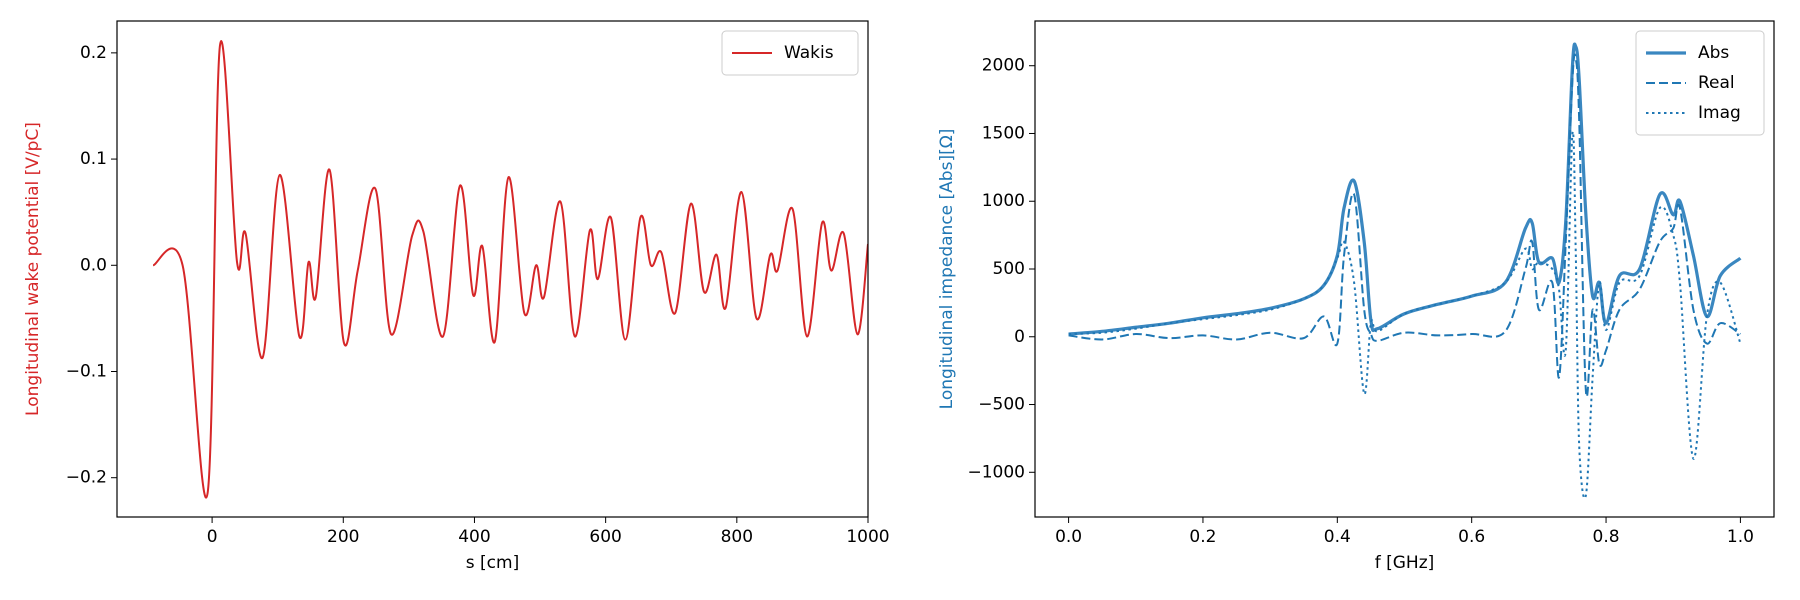 The image size is (1800, 600). I want to click on y-tick-label: 500, so click(1009, 269).